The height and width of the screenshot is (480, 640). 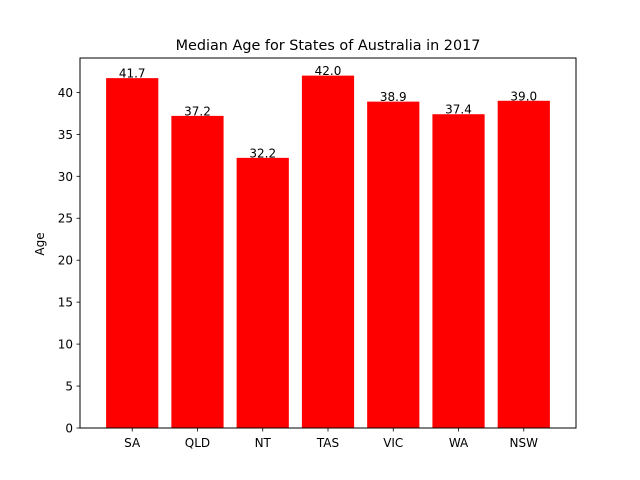 I want to click on y-axis-ticks: 0 5 10 15 20 25 30 35 40, so click(x=69, y=261).